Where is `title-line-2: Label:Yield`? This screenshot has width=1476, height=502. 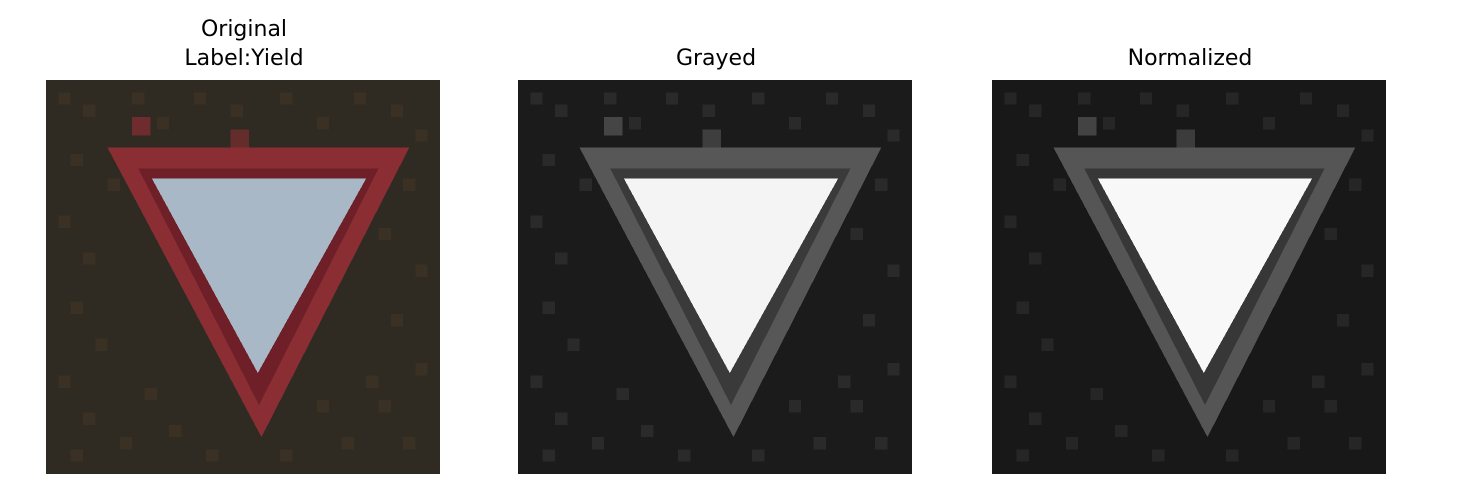 title-line-2: Label:Yield is located at coordinates (244, 58).